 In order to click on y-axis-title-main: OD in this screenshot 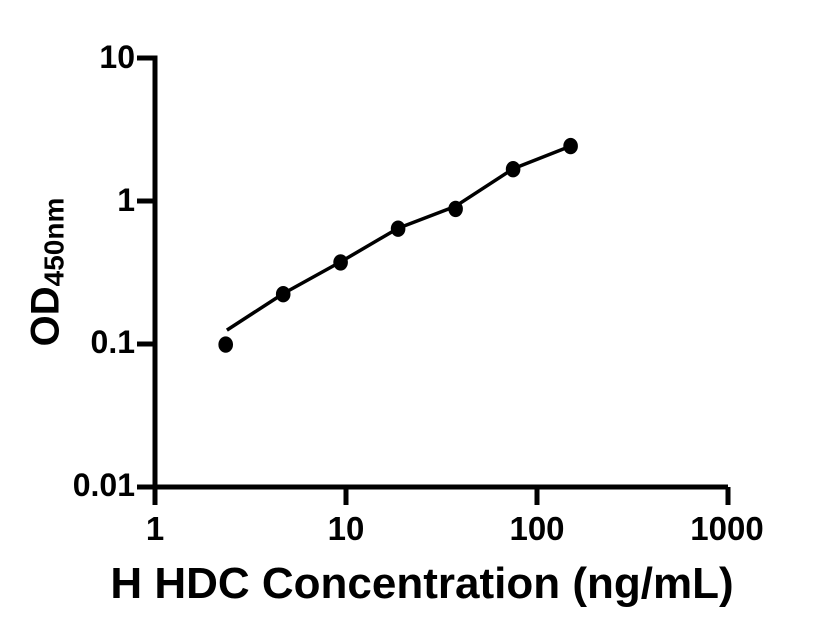, I will do `click(45, 316)`.